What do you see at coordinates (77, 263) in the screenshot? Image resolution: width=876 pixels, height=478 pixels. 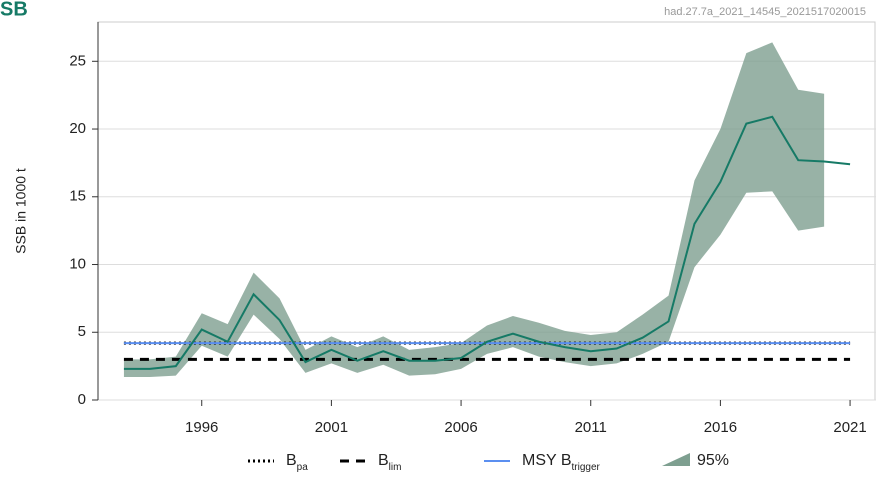 I see `y-tick-label: 10` at bounding box center [77, 263].